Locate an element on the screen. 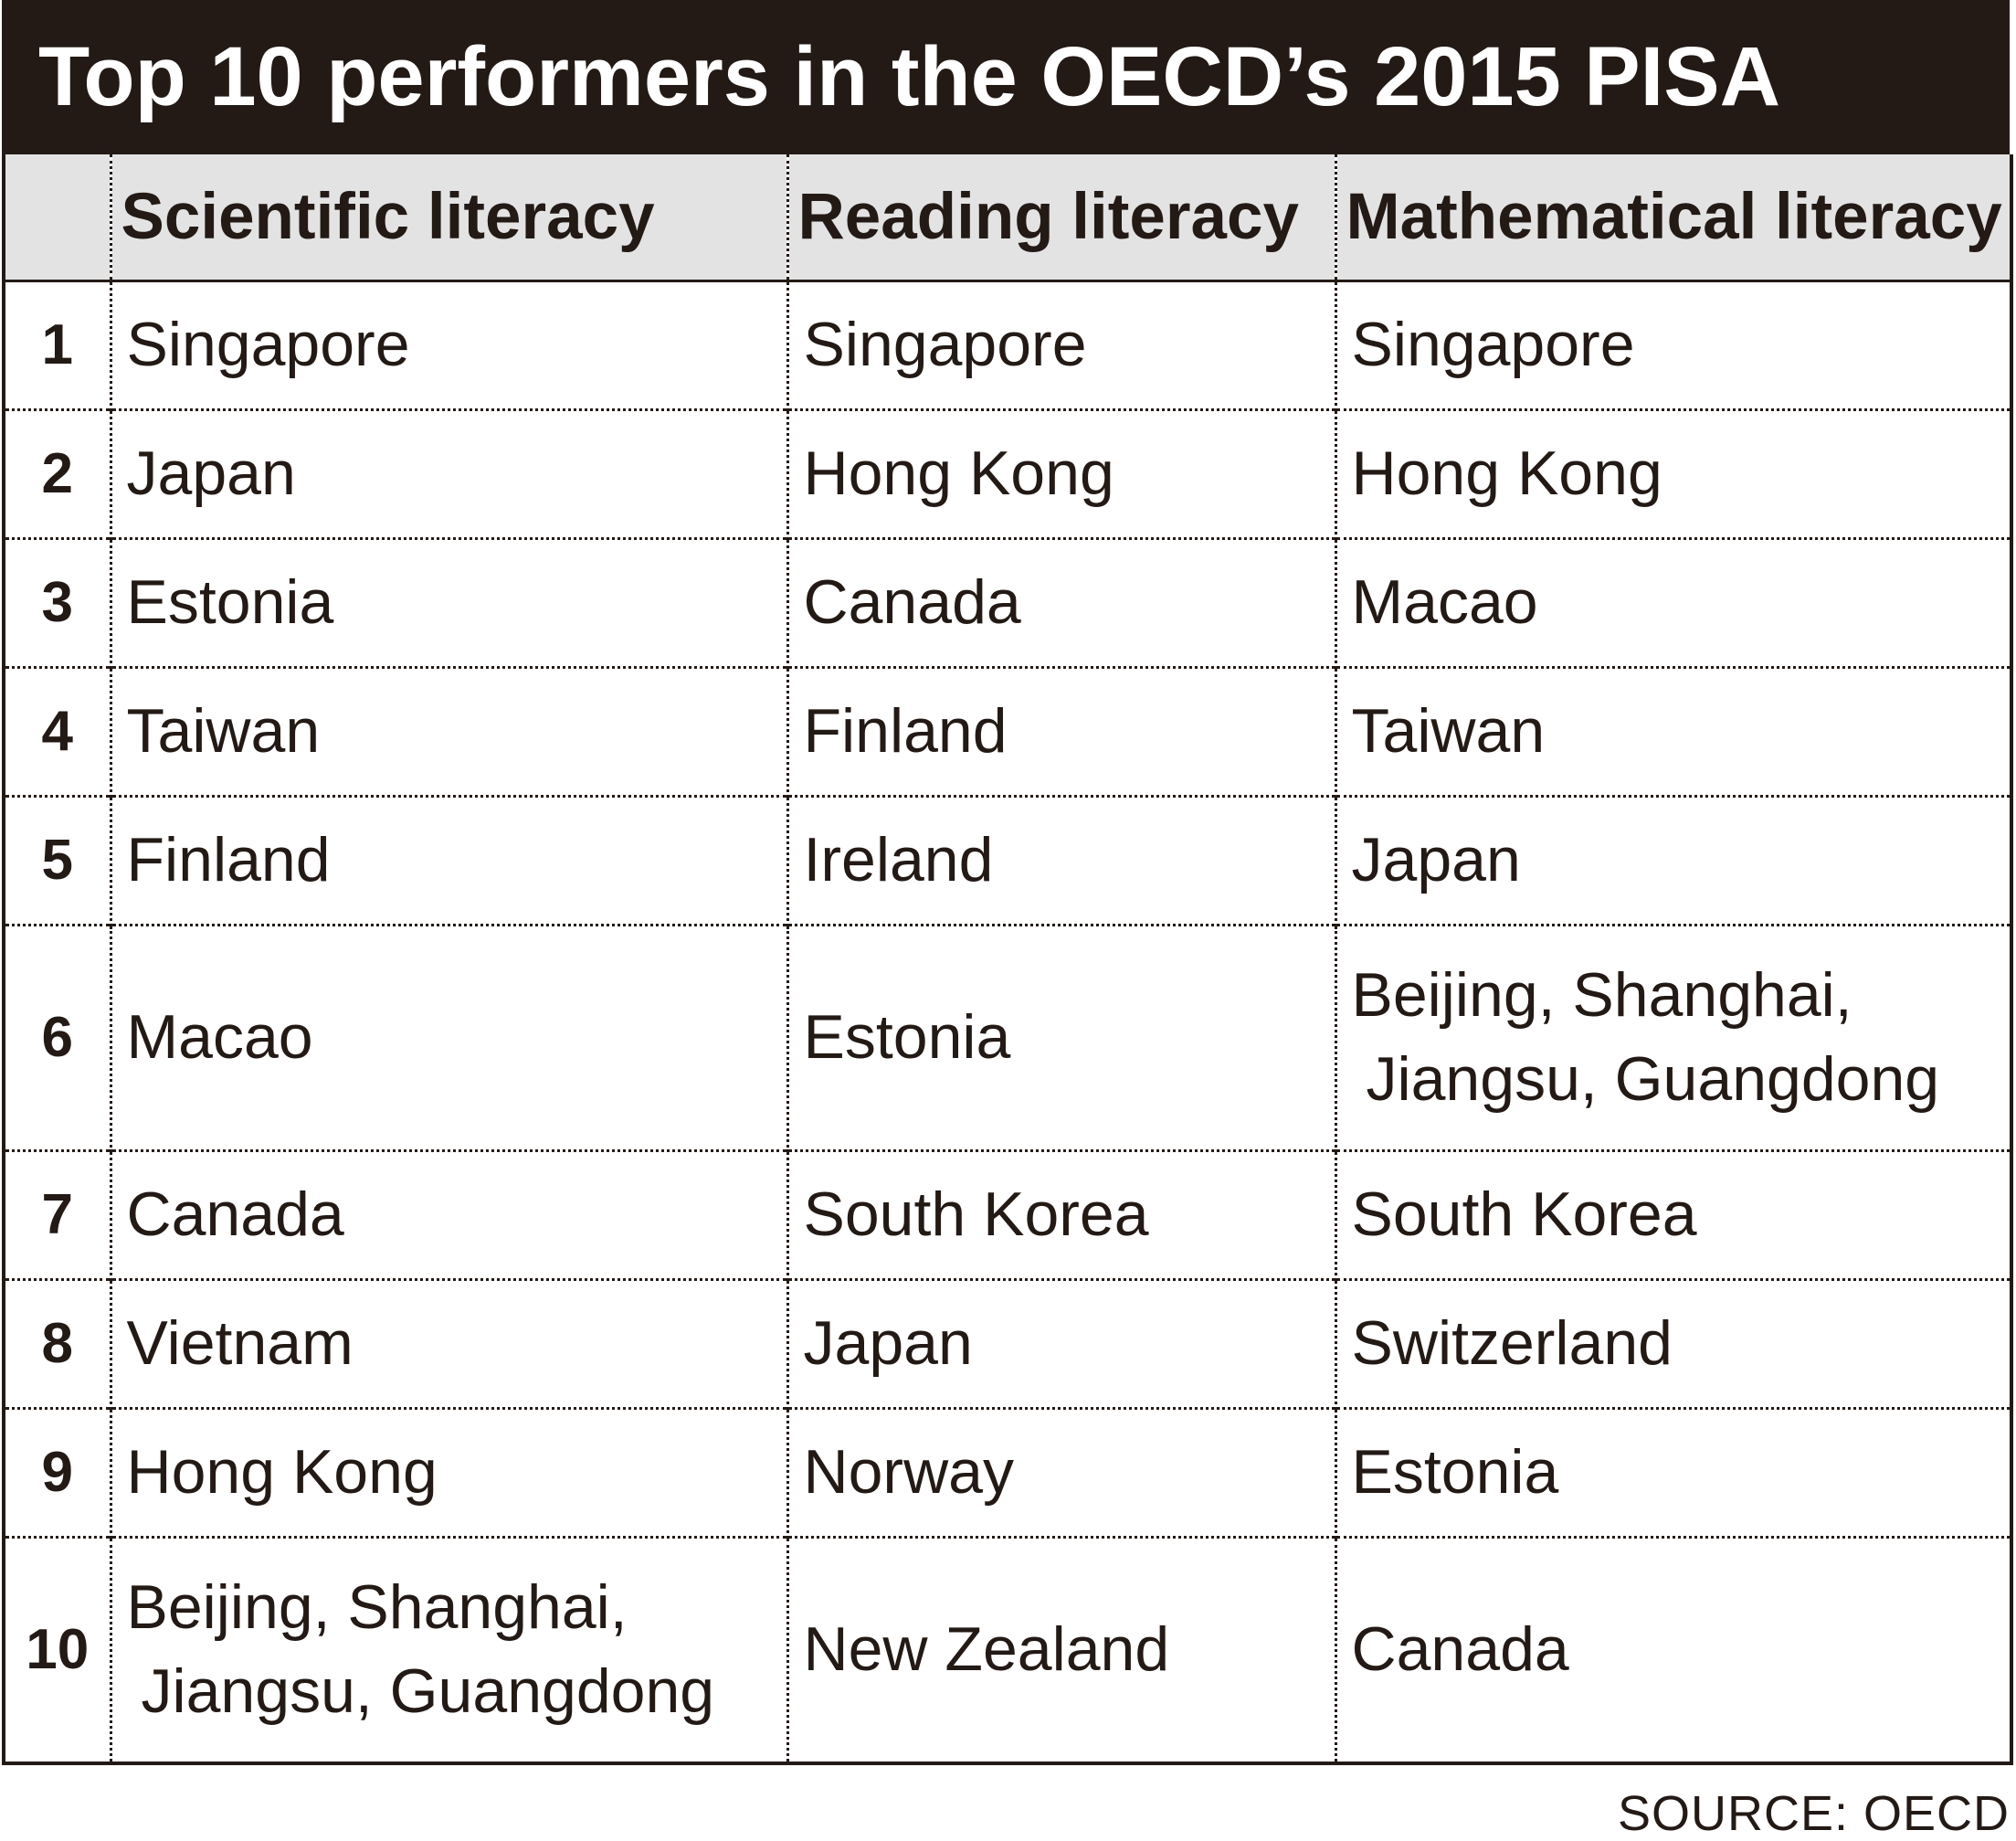  table-row: 1 Singapore Singapore Singapore is located at coordinates (1007, 345).